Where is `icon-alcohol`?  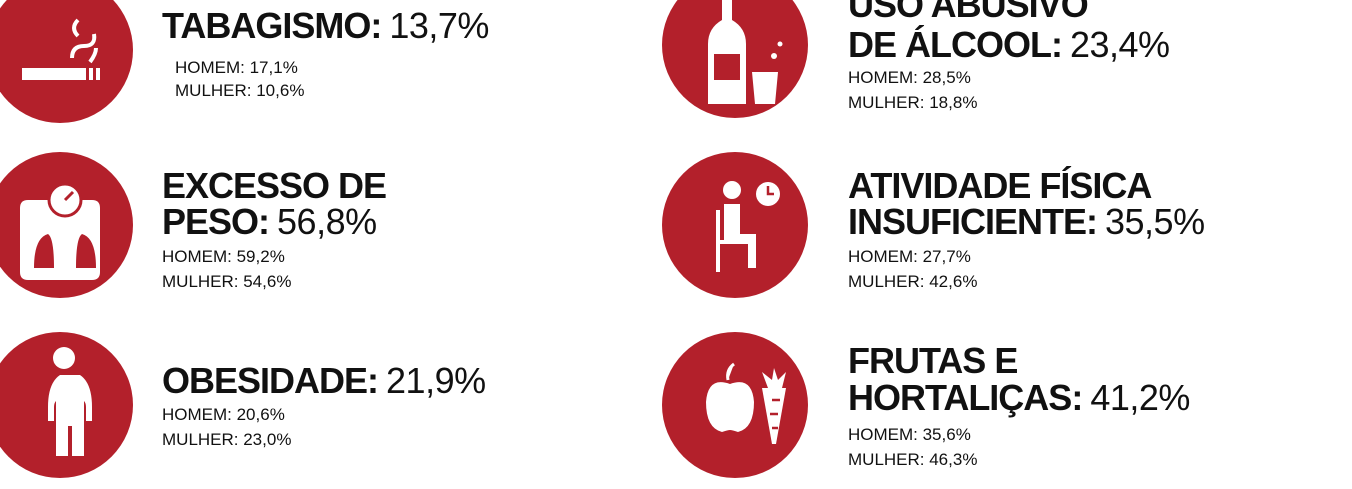 icon-alcohol is located at coordinates (745, 52).